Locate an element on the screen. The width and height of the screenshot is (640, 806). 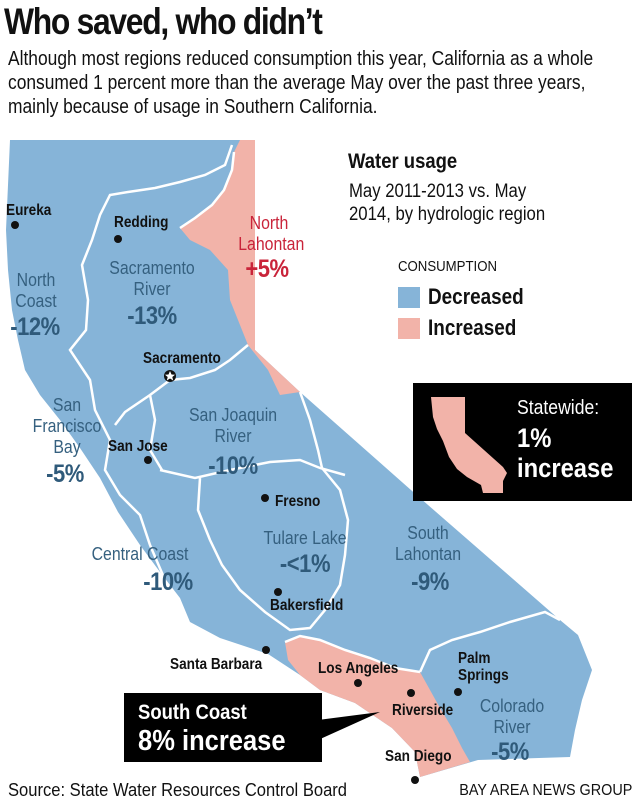
region-north-lahontan-name: North Lahontan is located at coordinates (271, 233).